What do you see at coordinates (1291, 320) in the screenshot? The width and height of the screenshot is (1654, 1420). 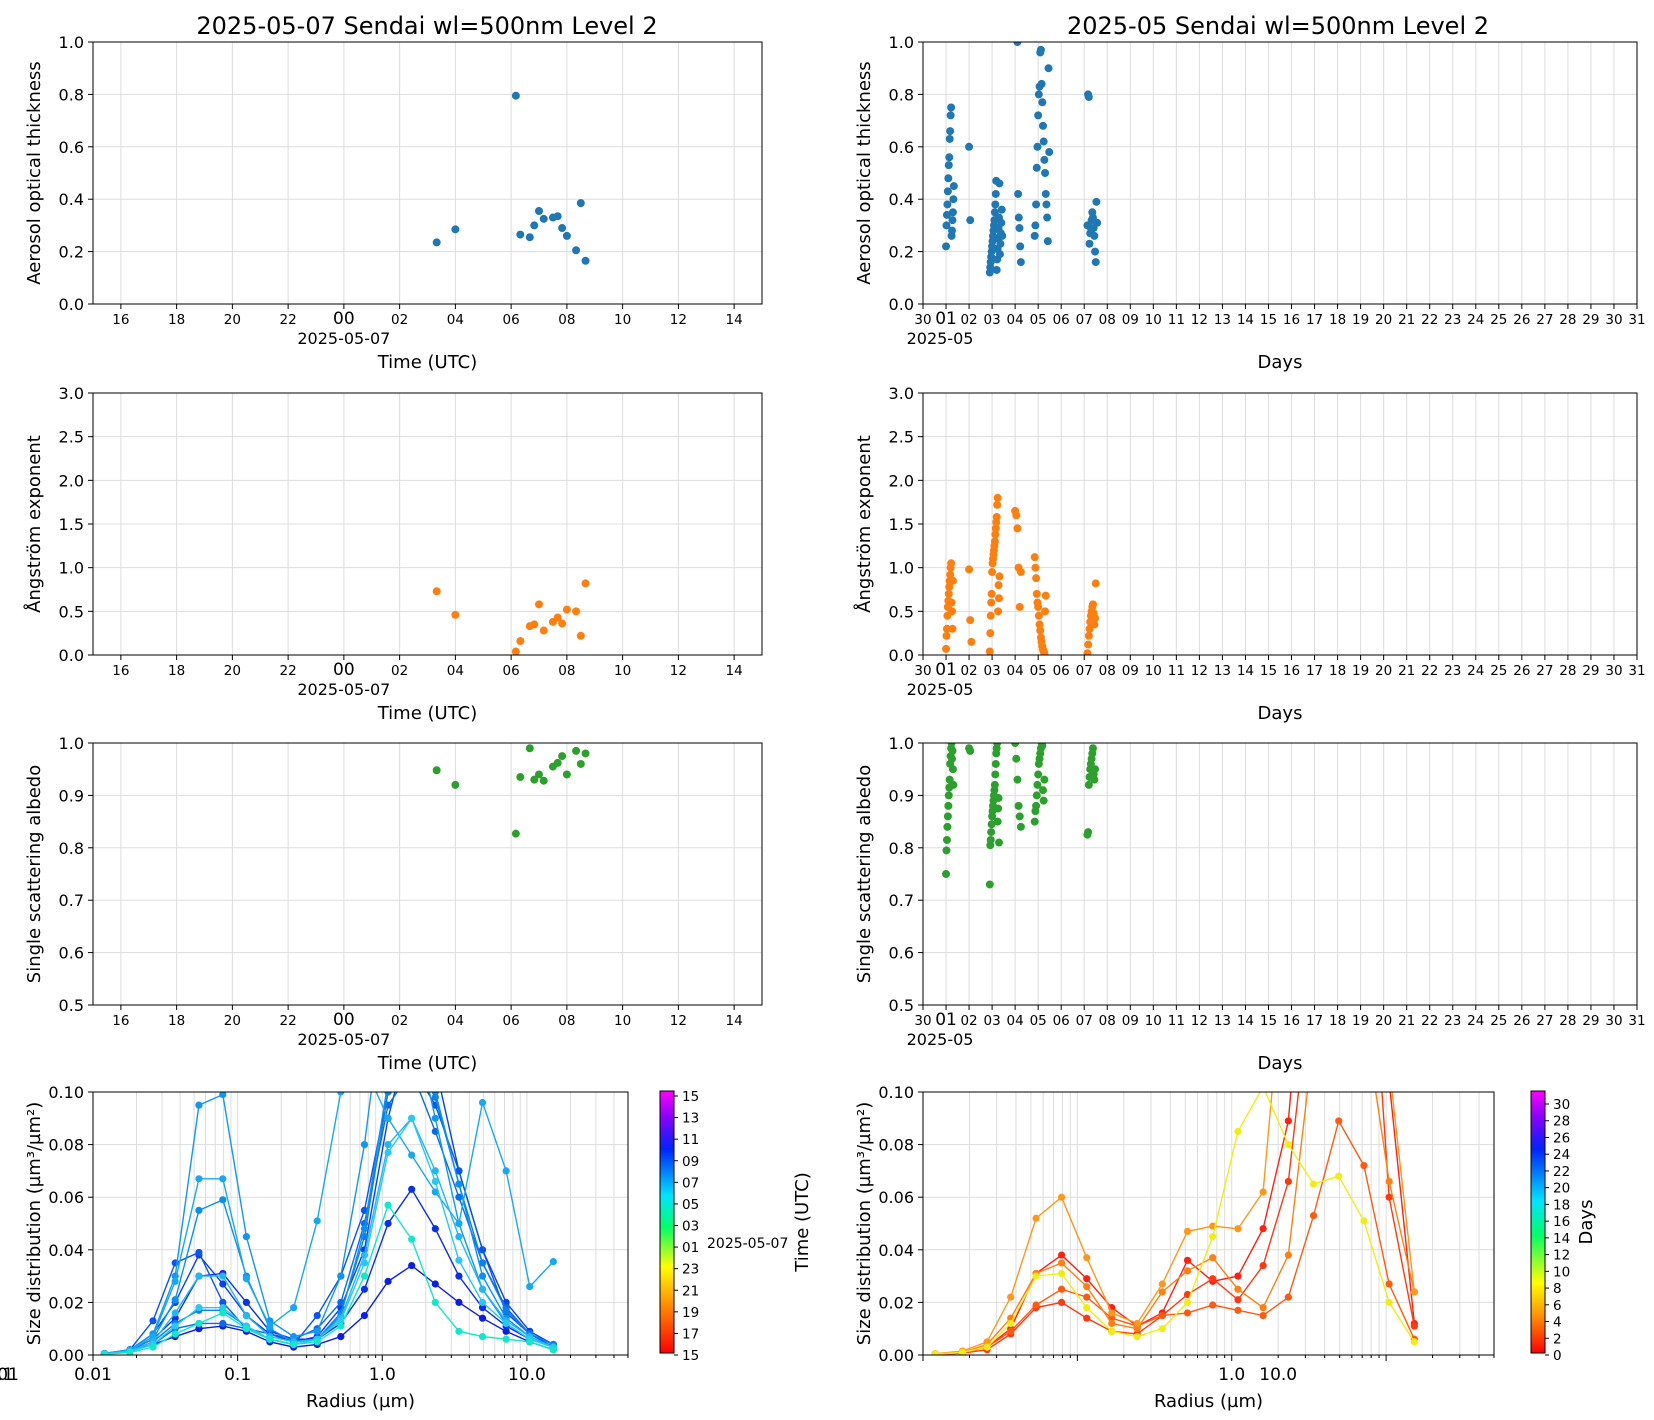 I see `x-tick-label: 16` at bounding box center [1291, 320].